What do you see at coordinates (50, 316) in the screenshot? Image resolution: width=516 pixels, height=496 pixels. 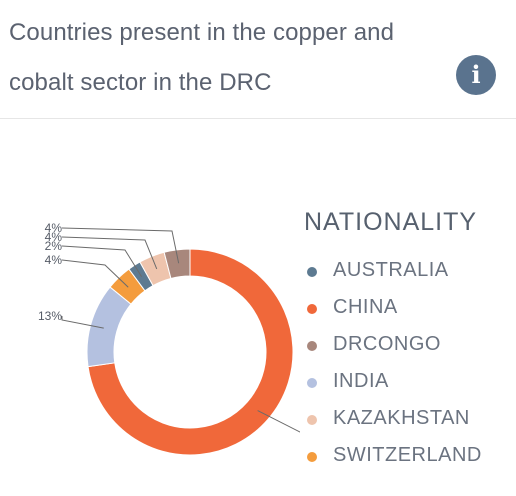 I see `data-label: 13%` at bounding box center [50, 316].